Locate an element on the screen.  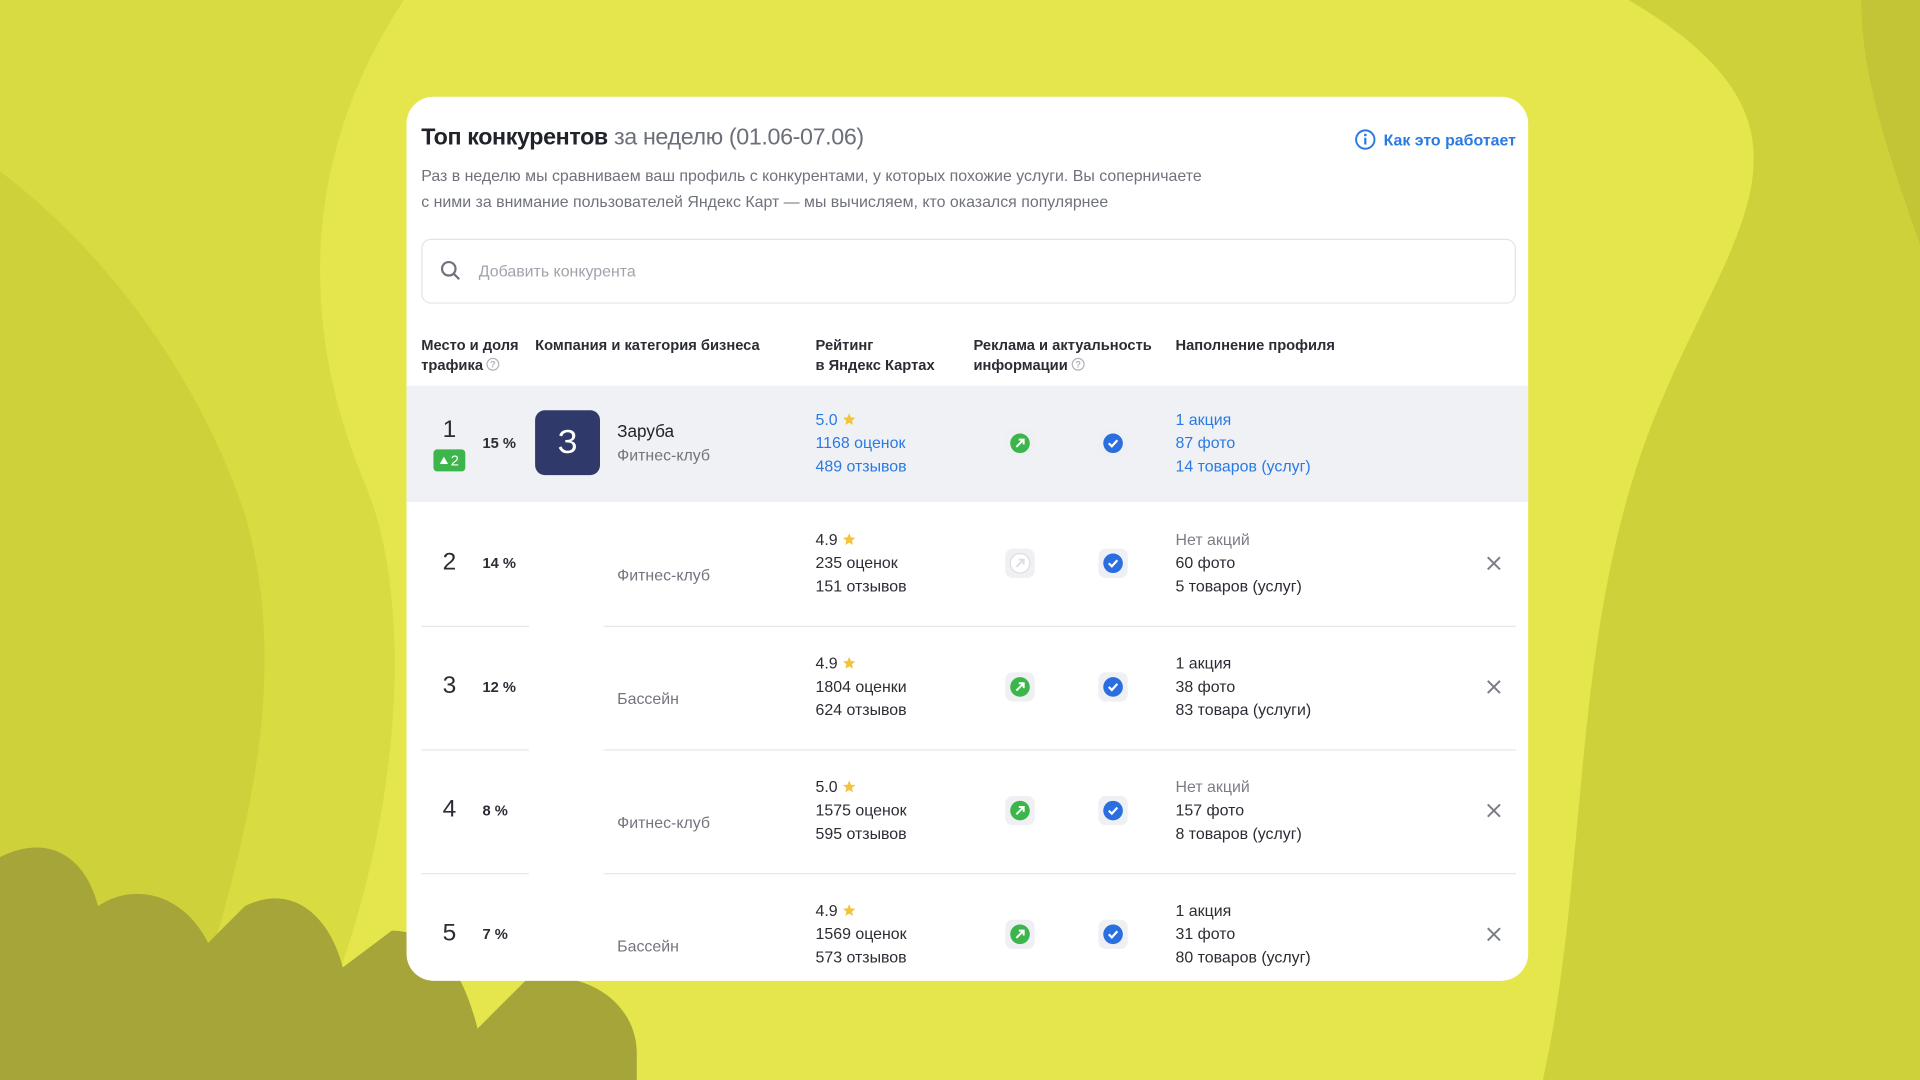
search-input: Добавить конкурента is located at coordinates (968, 271).